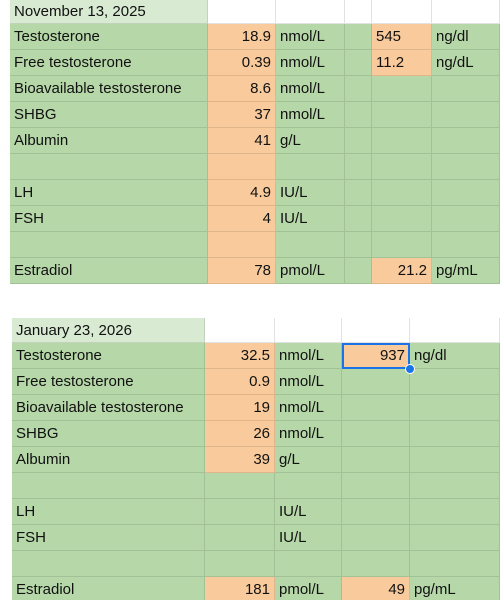  I want to click on cell: 18.9, so click(242, 37).